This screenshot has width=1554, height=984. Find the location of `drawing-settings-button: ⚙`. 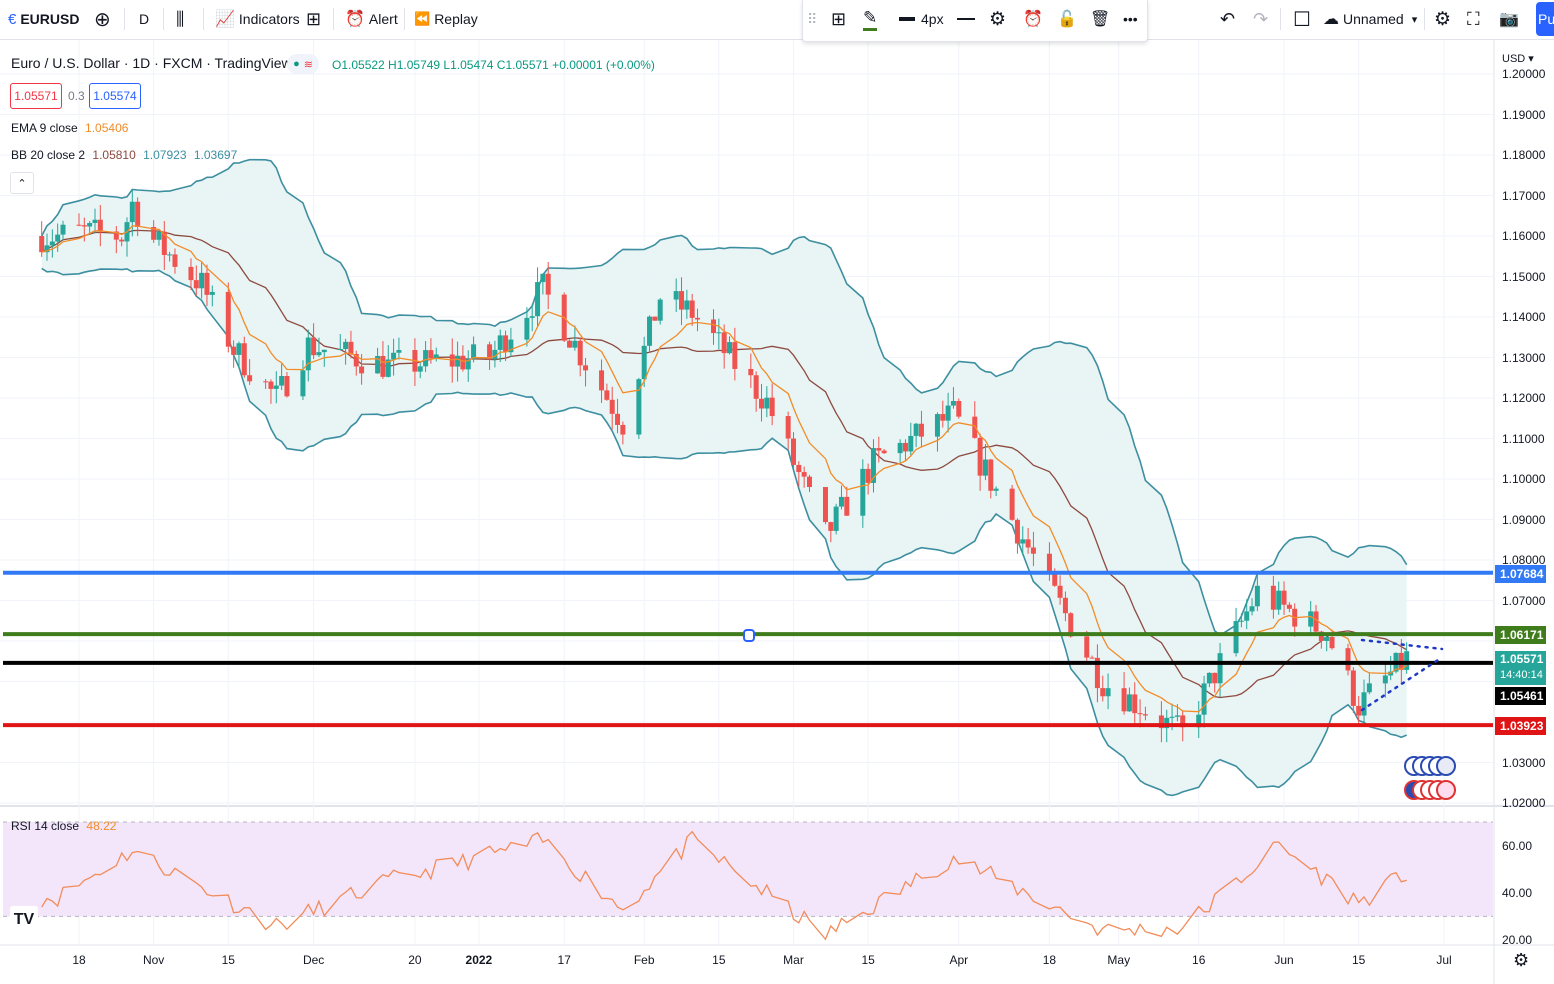

drawing-settings-button: ⚙ is located at coordinates (997, 19).